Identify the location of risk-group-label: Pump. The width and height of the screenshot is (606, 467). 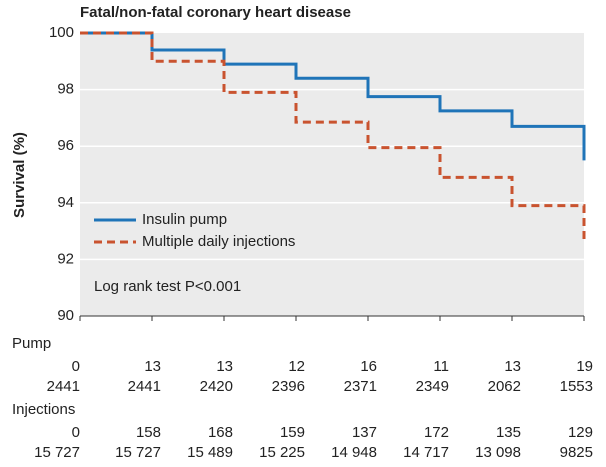
(31, 343).